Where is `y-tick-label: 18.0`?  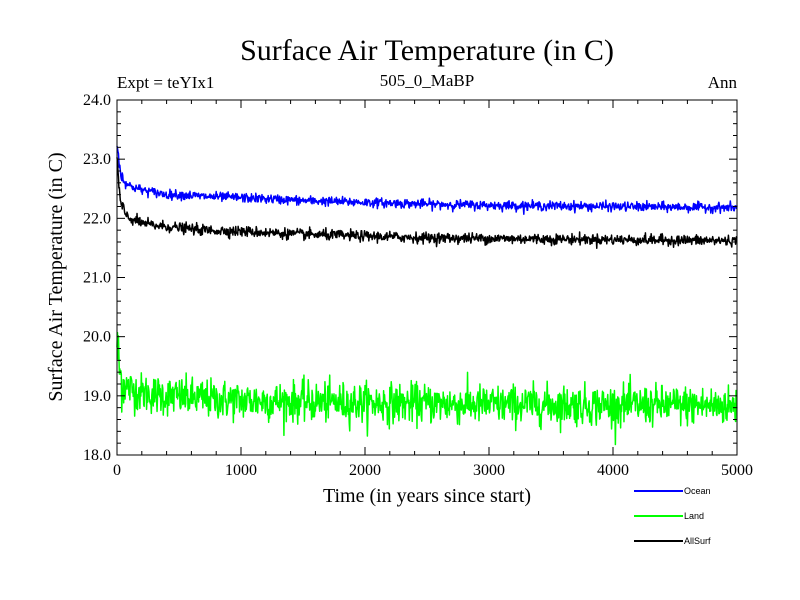 y-tick-label: 18.0 is located at coordinates (97, 455).